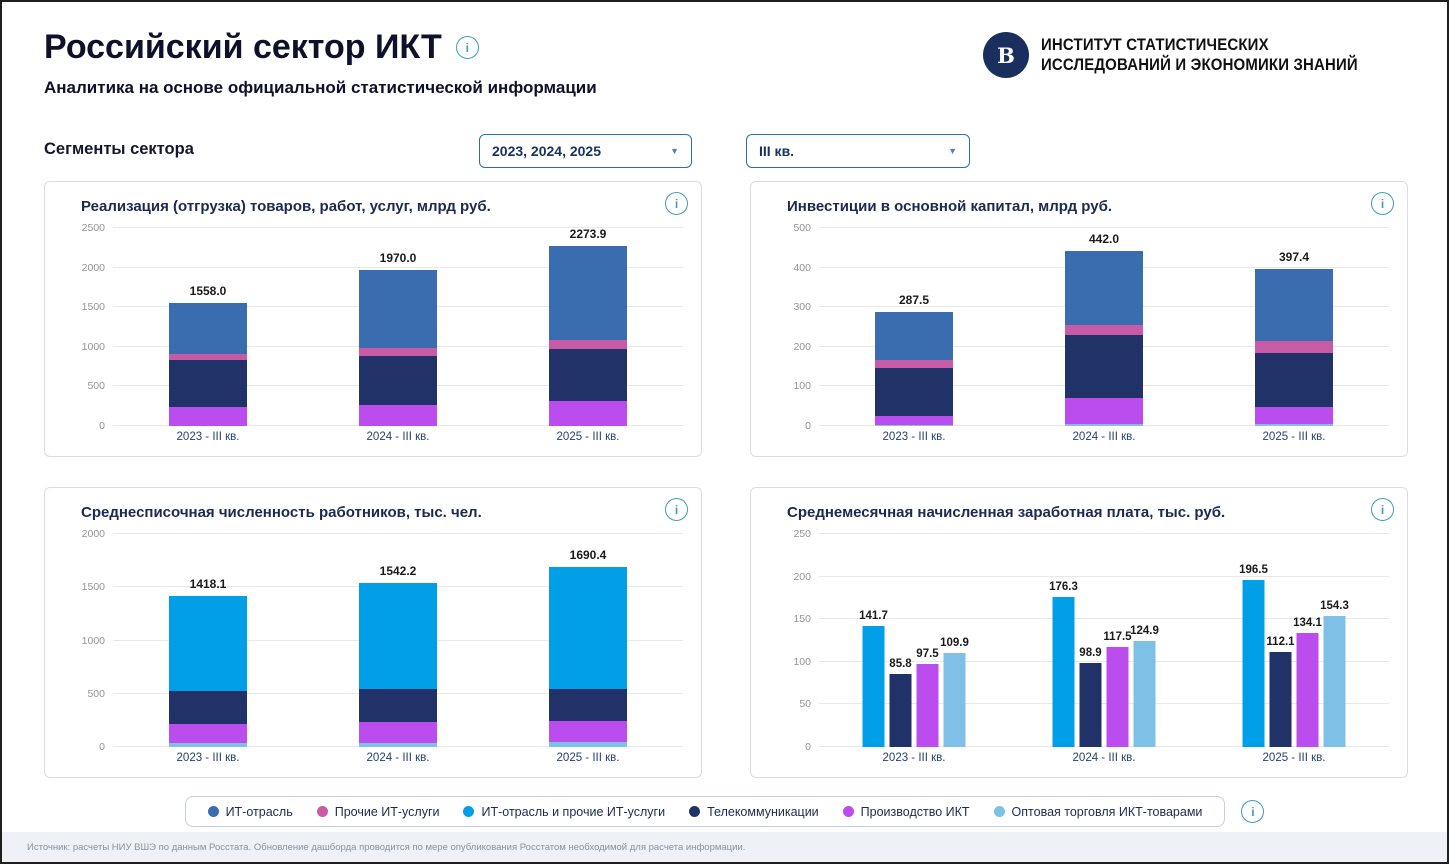  What do you see at coordinates (467, 47) in the screenshot?
I see `page-info-icon: i` at bounding box center [467, 47].